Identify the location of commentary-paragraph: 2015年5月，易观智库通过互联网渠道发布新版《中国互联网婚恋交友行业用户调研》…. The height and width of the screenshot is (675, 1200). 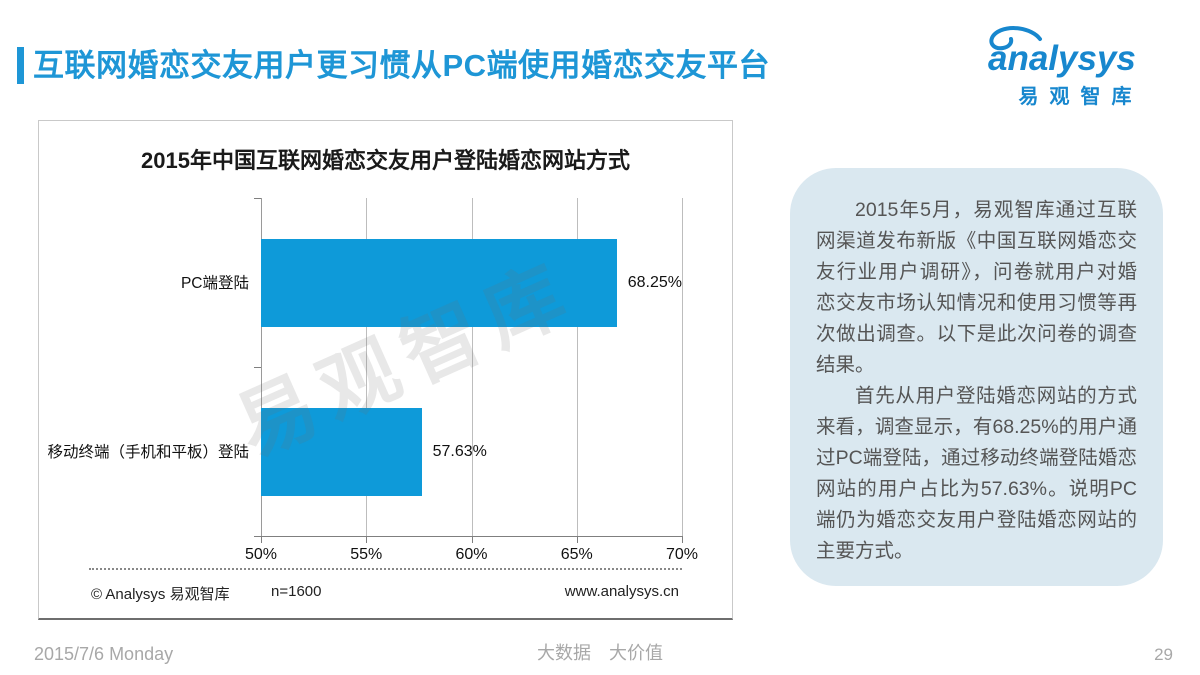
(976, 287).